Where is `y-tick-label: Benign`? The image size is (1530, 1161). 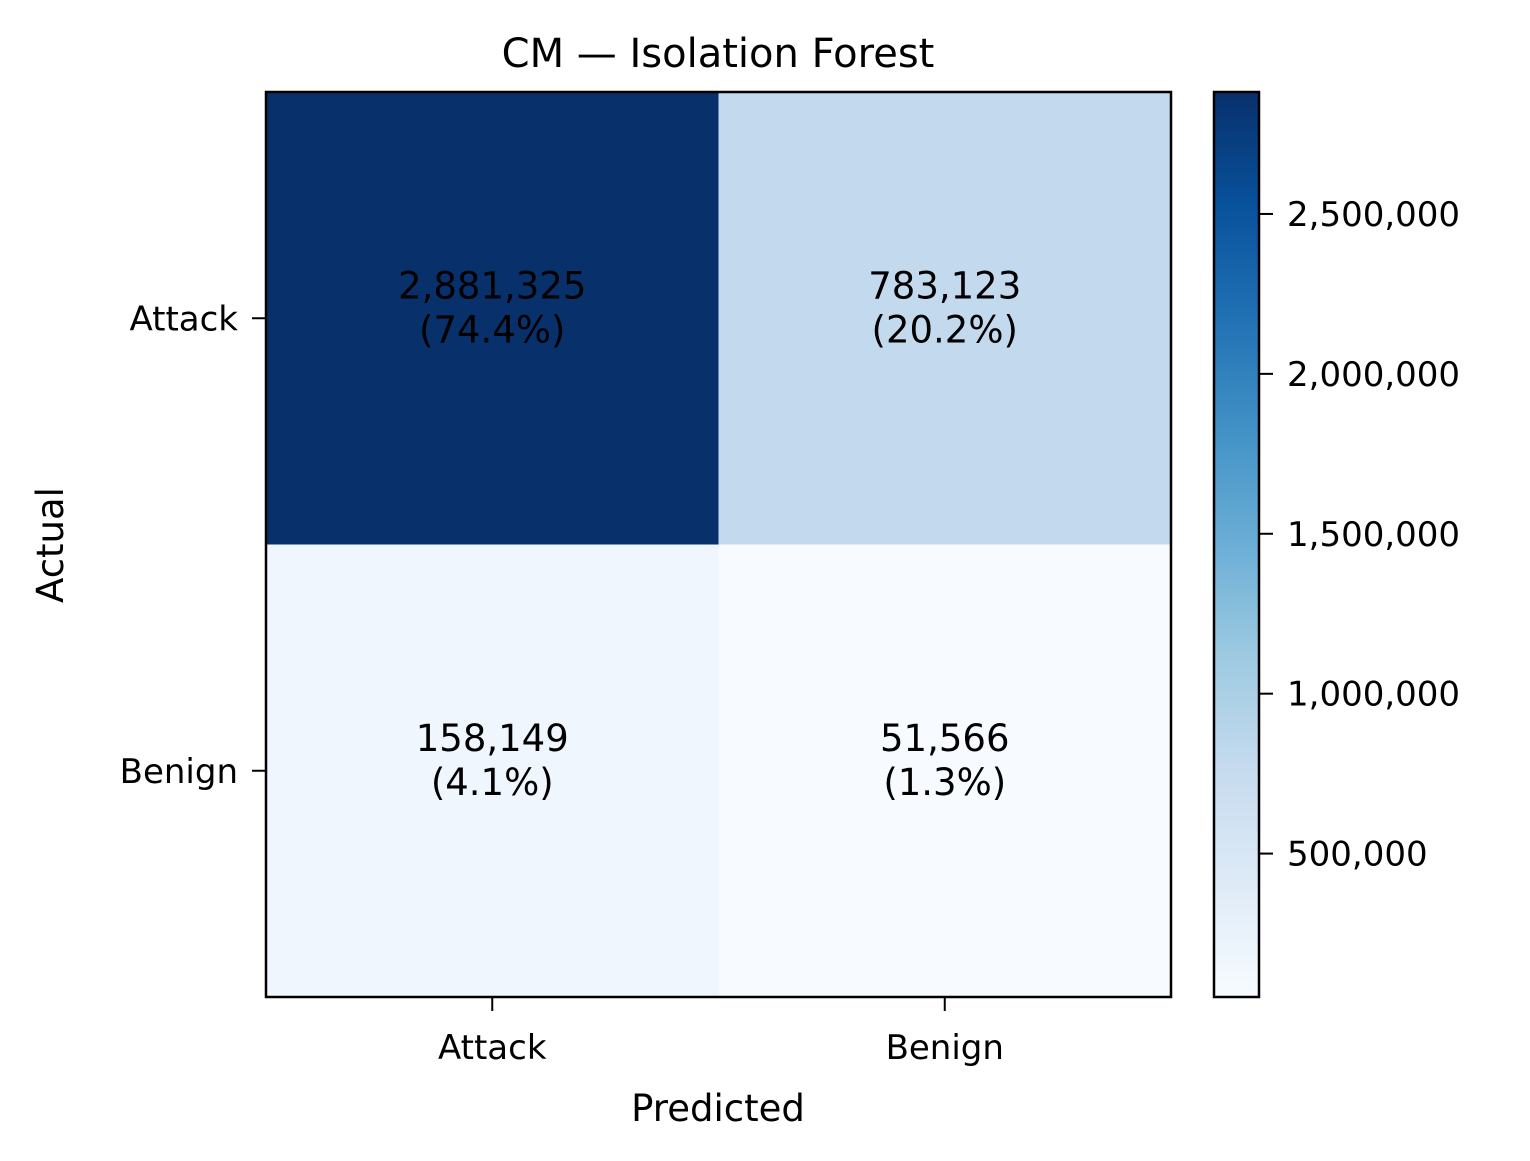 y-tick-label: Benign is located at coordinates (179, 772).